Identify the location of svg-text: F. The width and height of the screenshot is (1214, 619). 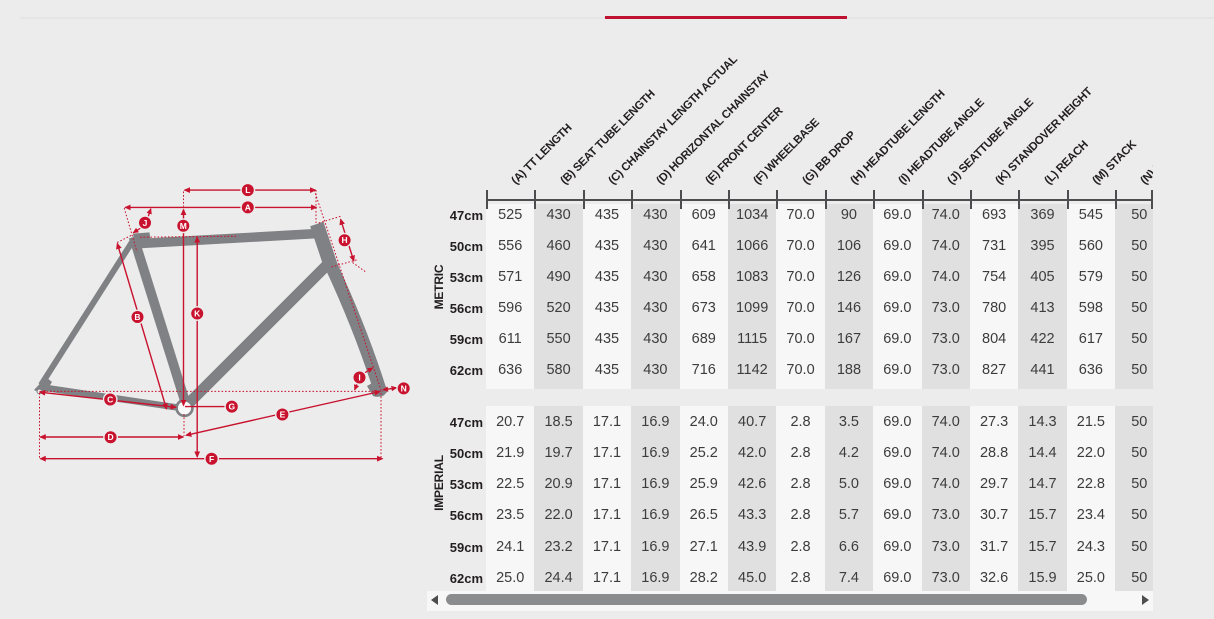
(211, 459).